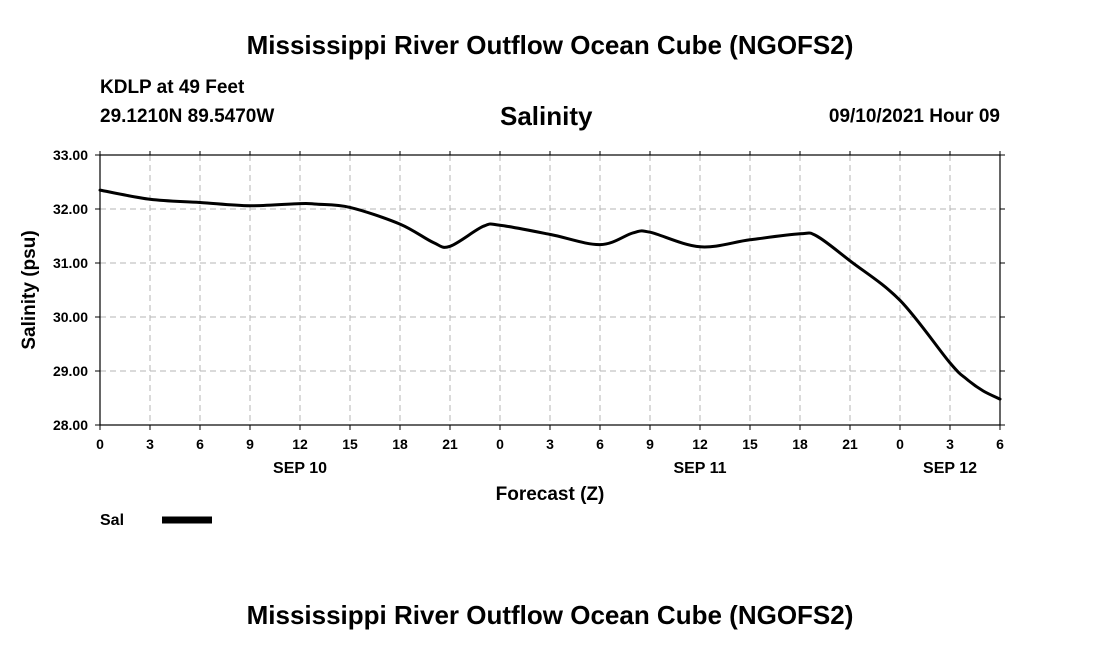 The width and height of the screenshot is (1100, 650). I want to click on station-coordinates: 29.1210N 89.5470W, so click(187, 116).